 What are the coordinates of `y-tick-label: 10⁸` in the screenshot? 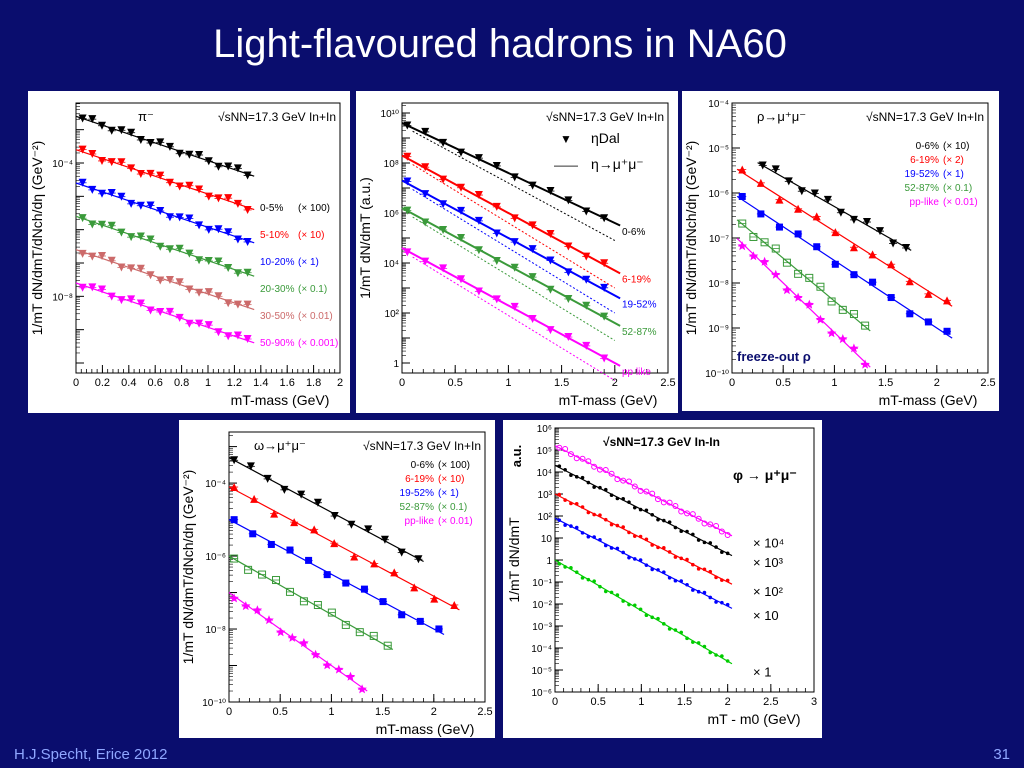 It's located at (391, 164).